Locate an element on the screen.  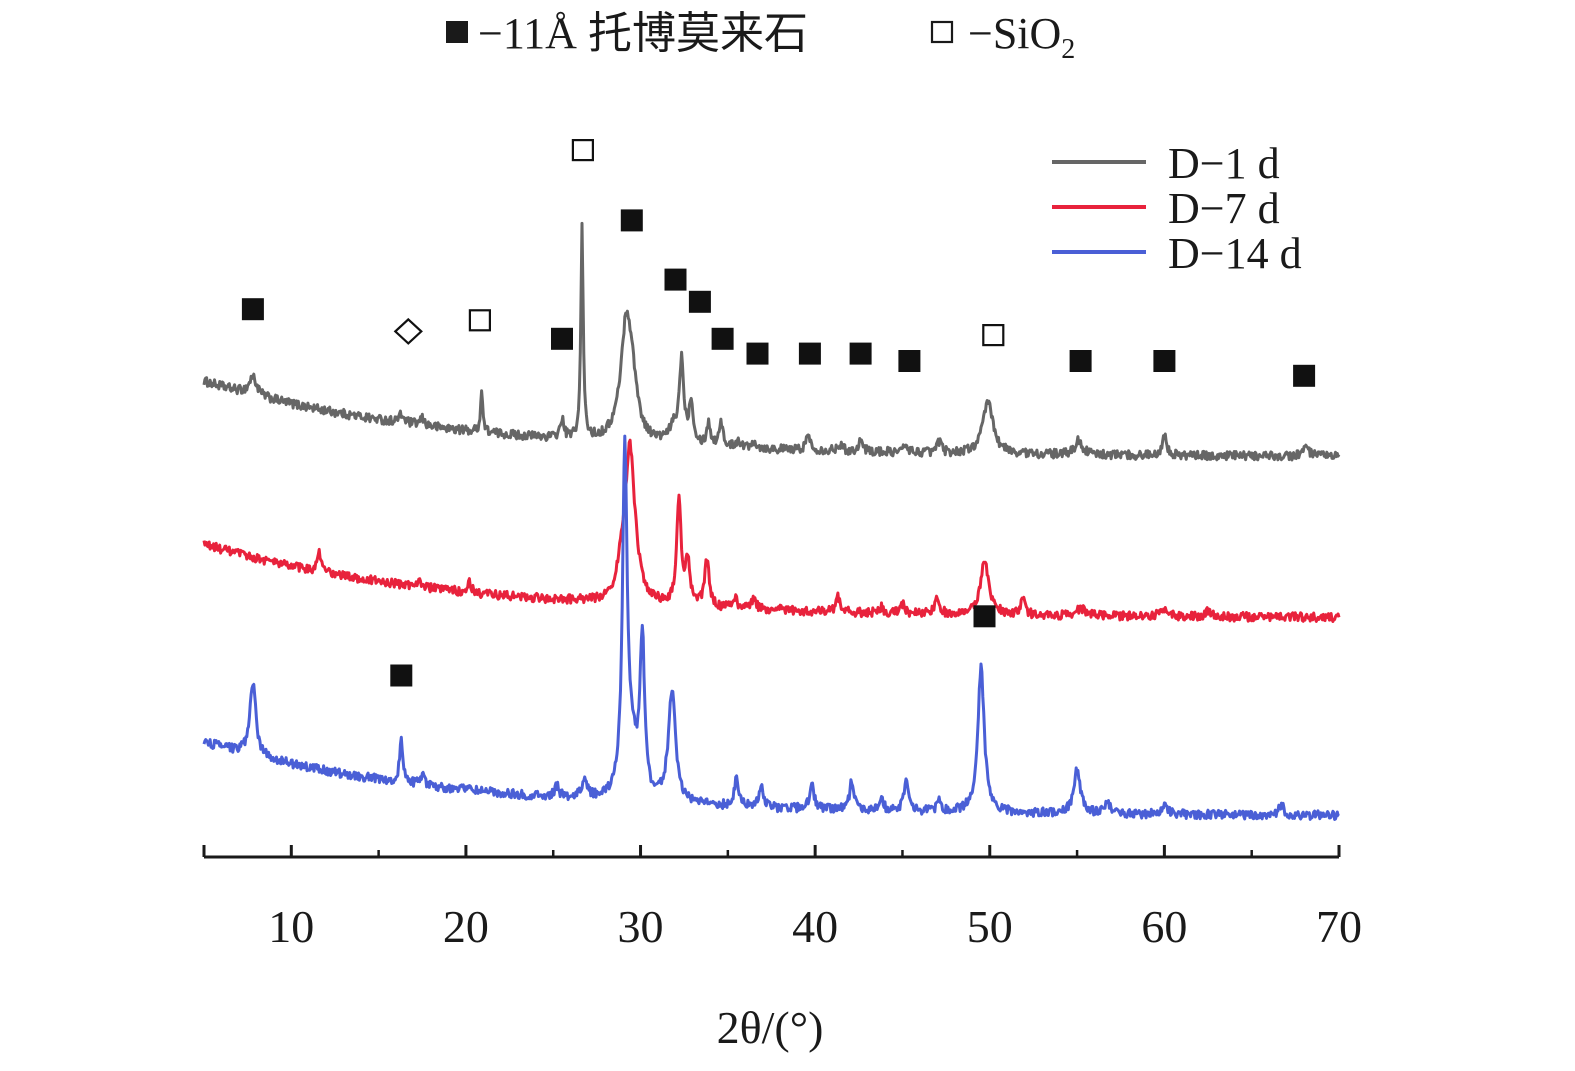
marker-legend: −11Å 托博莫来石 −SiO2 is located at coordinates (760, 37).